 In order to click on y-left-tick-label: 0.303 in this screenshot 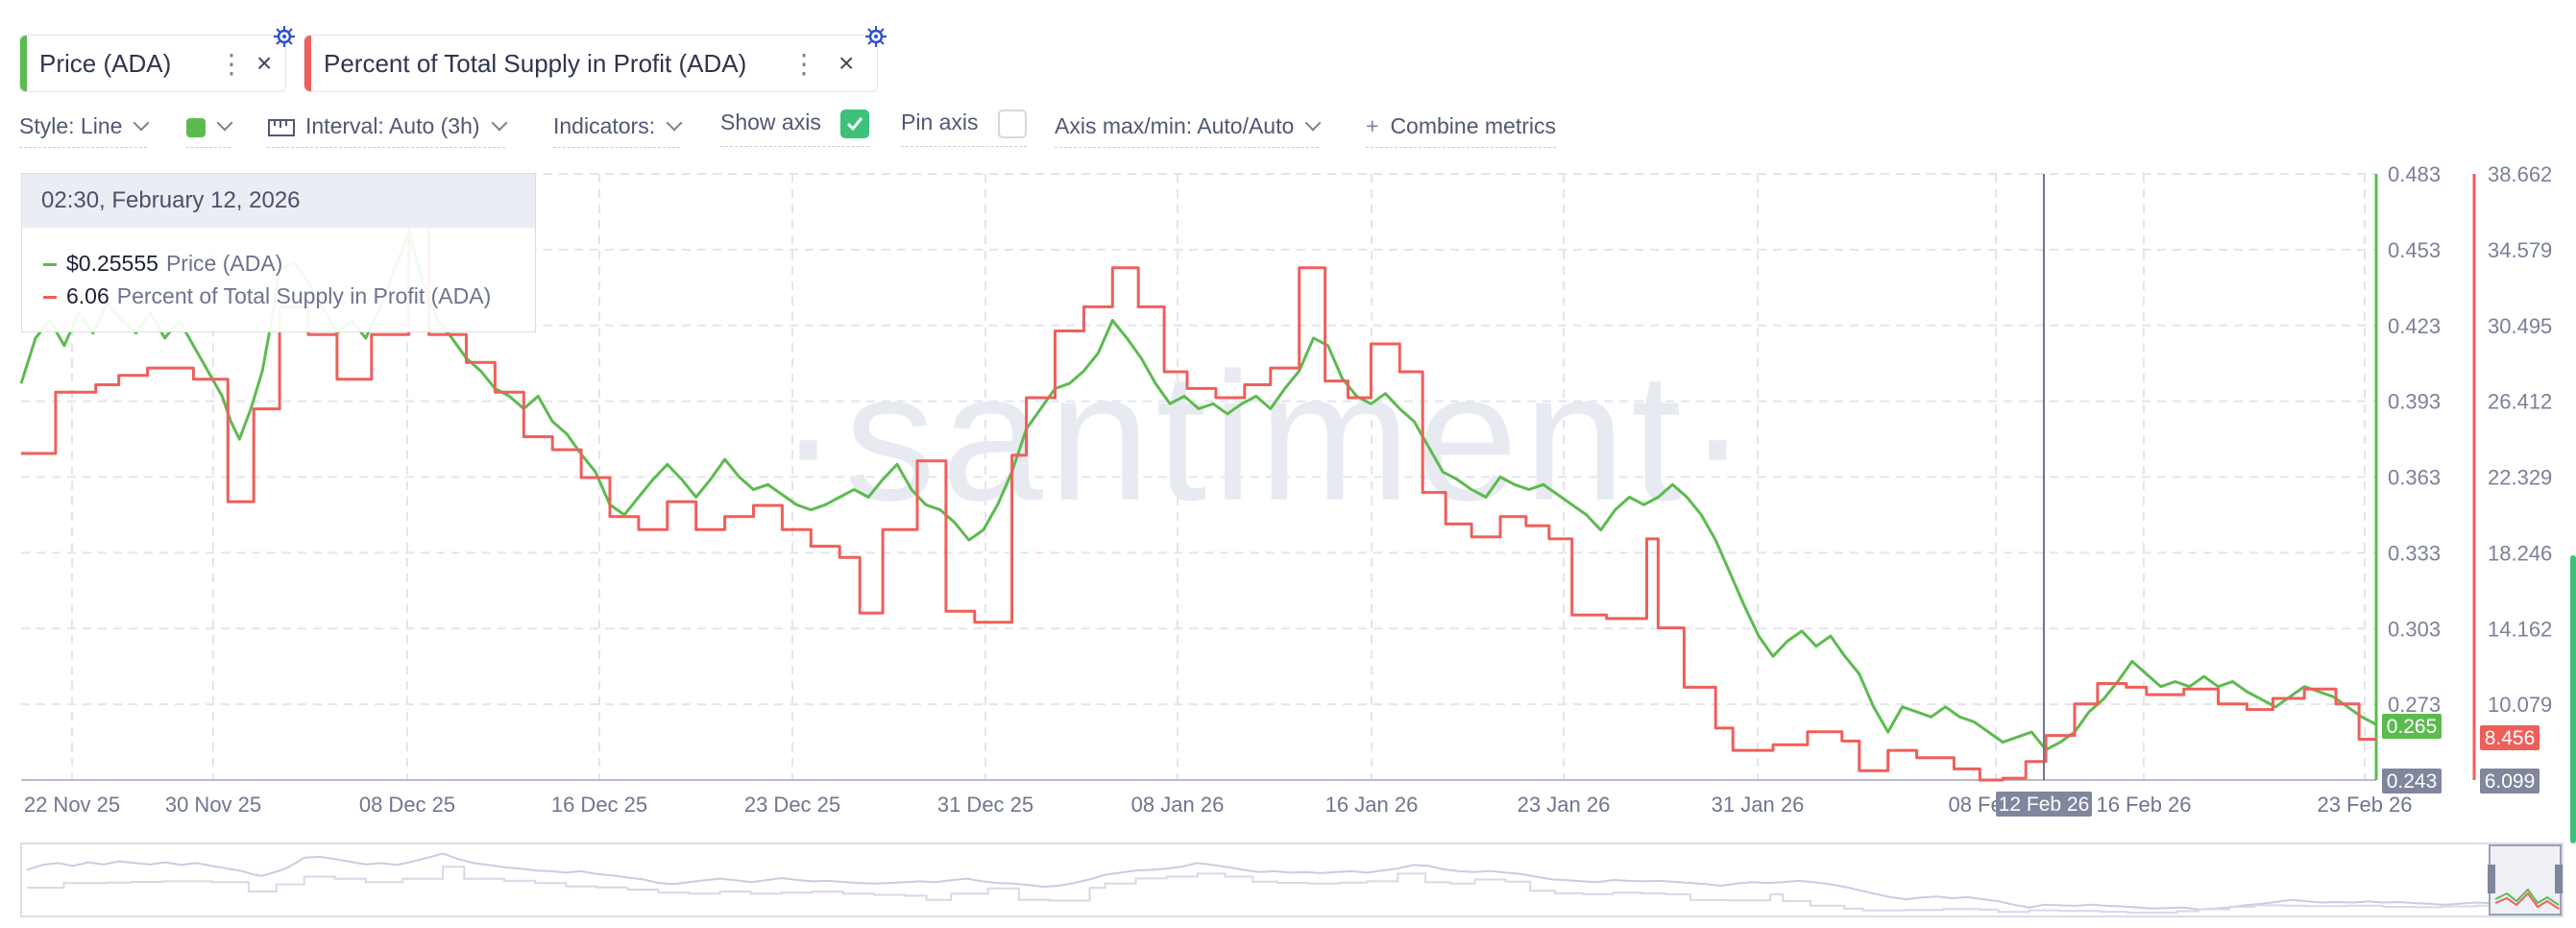, I will do `click(2414, 629)`.